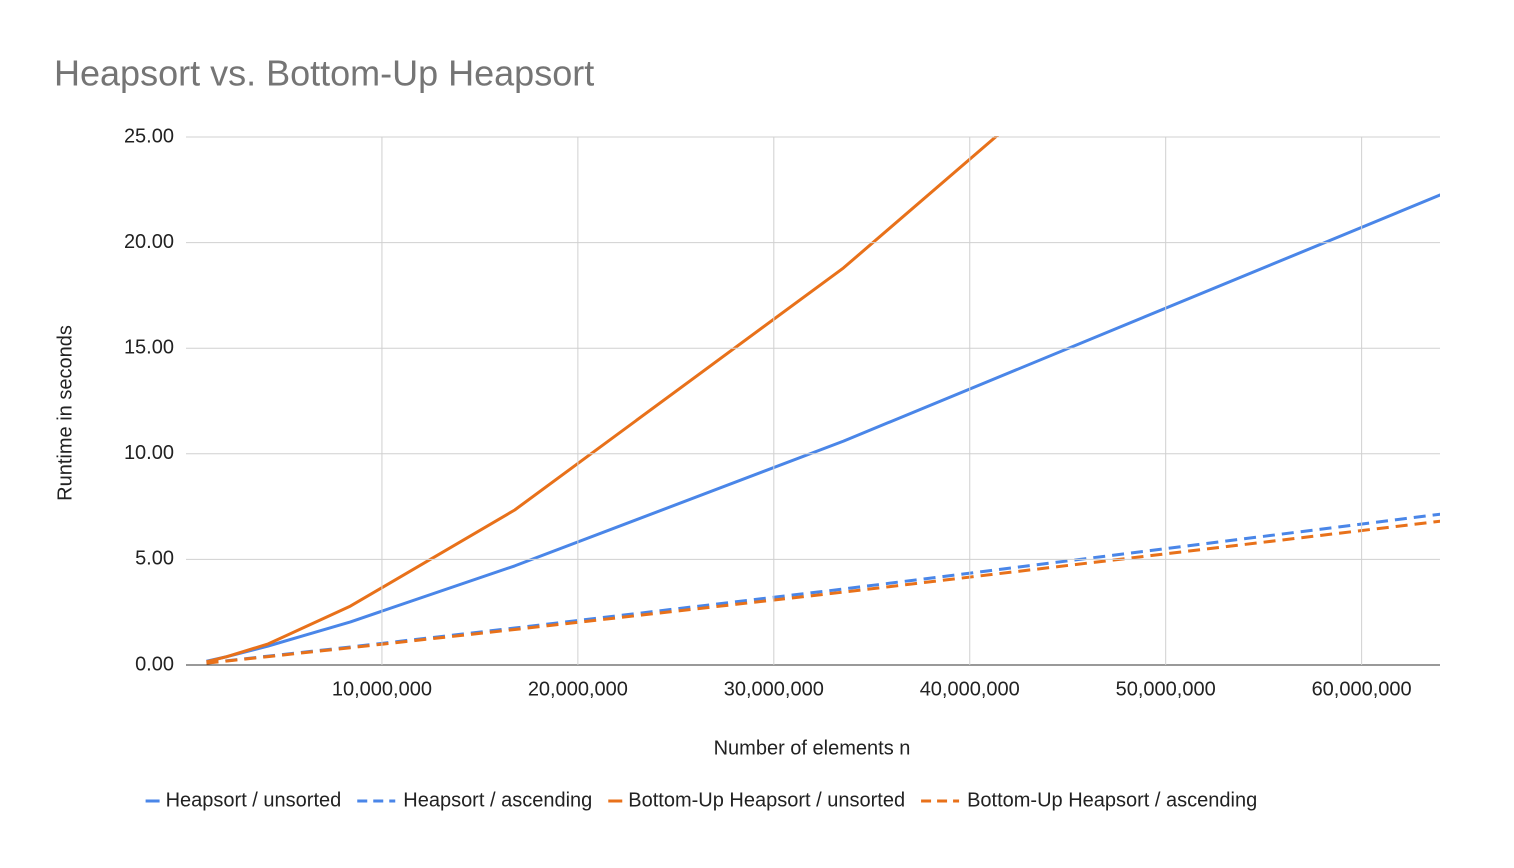 This screenshot has height=868, width=1514. Describe the element at coordinates (1112, 800) in the screenshot. I see `legend-label: Bottom-Up Heapsort / ascending` at that location.